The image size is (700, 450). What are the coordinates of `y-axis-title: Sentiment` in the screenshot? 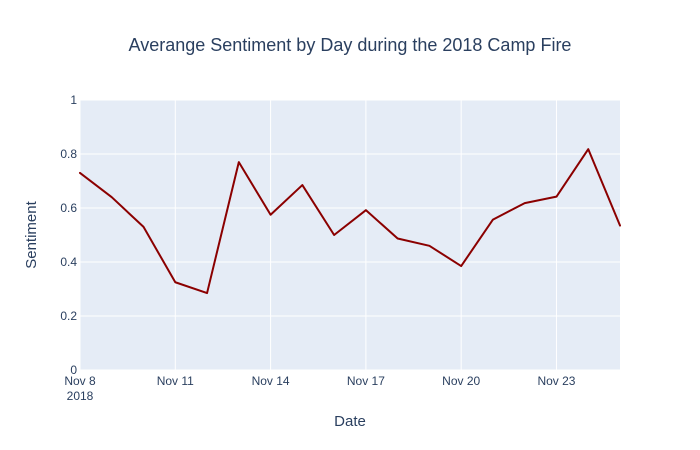 It's located at (31, 234).